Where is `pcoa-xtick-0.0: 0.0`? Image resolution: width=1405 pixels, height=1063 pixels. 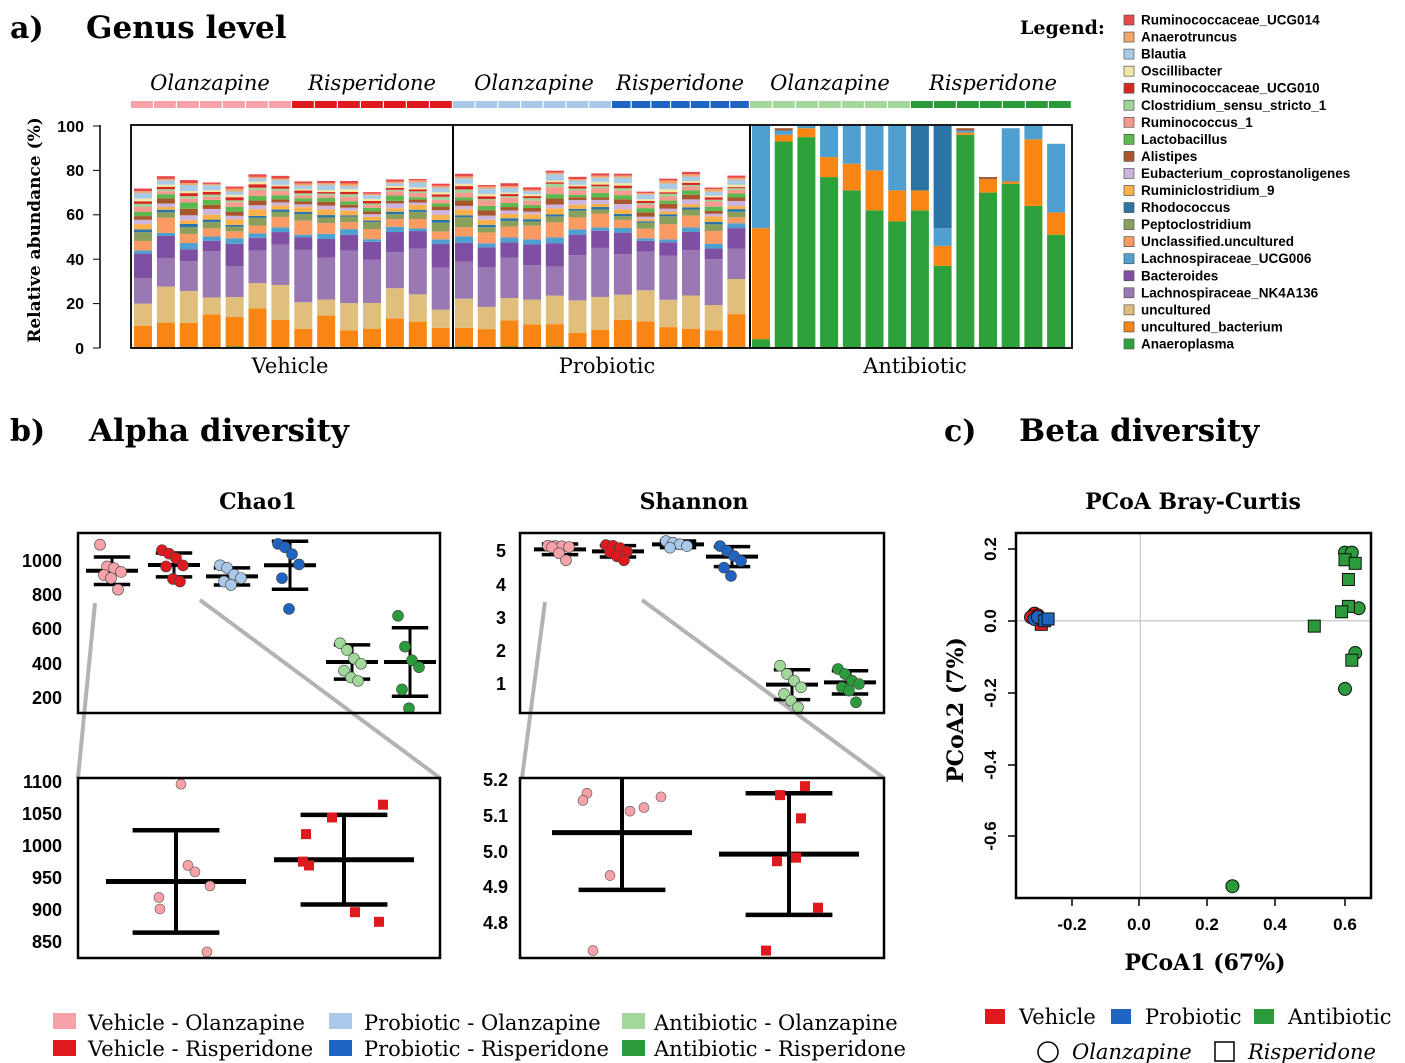 pcoa-xtick-0.0: 0.0 is located at coordinates (1139, 924).